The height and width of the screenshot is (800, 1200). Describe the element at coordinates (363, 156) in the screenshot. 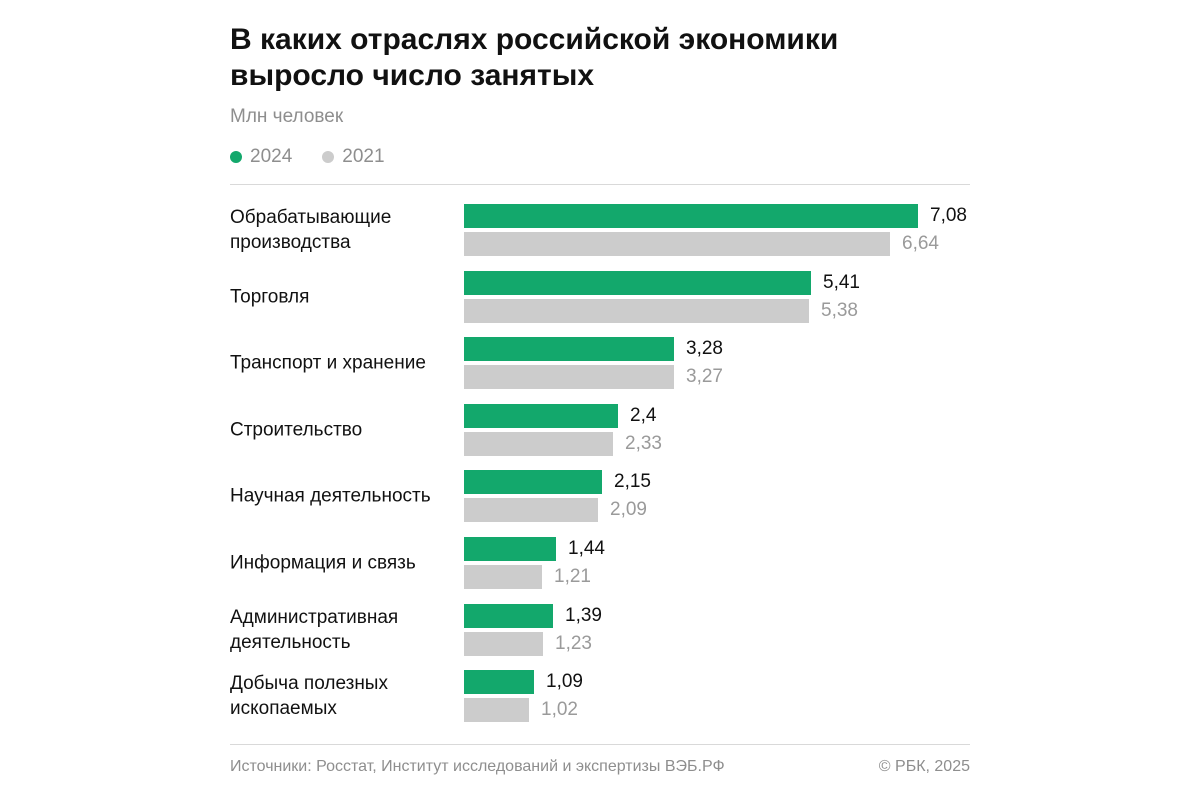

I see `legend-label-2021: 2021` at that location.